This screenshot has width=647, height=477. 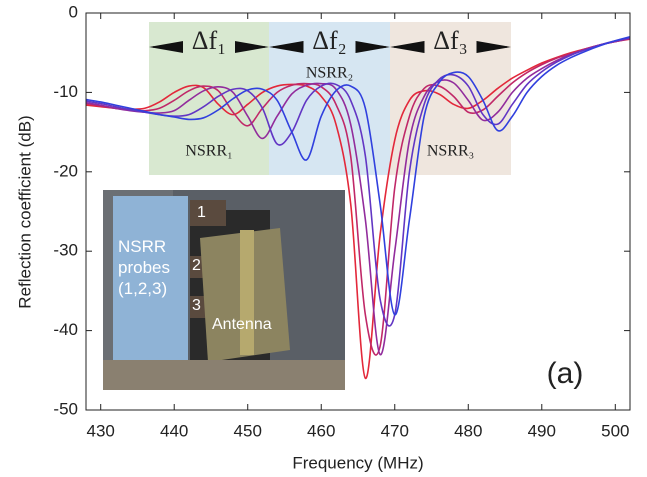 What do you see at coordinates (24, 211) in the screenshot?
I see `y-axis-label: Reflection coefficient (dB)` at bounding box center [24, 211].